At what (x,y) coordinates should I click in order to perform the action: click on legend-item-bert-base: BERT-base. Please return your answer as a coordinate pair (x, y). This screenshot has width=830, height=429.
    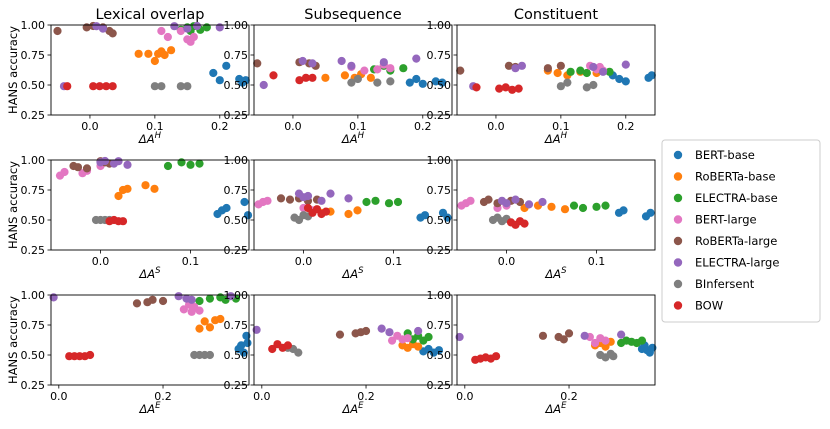
    Looking at the image, I should click on (714, 155).